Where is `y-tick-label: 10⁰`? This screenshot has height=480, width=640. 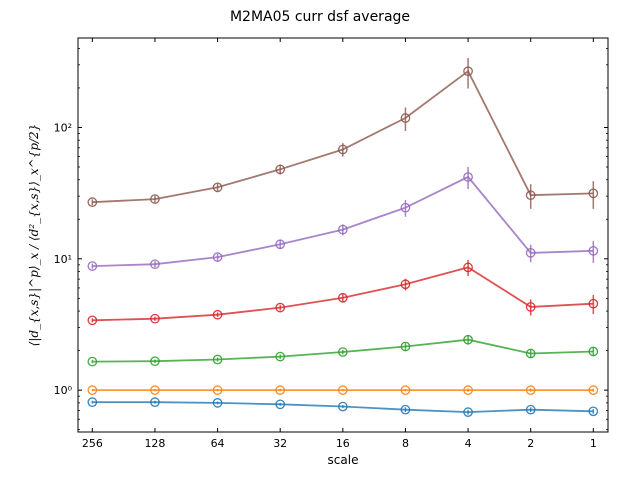
y-tick-label: 10⁰ is located at coordinates (63, 390).